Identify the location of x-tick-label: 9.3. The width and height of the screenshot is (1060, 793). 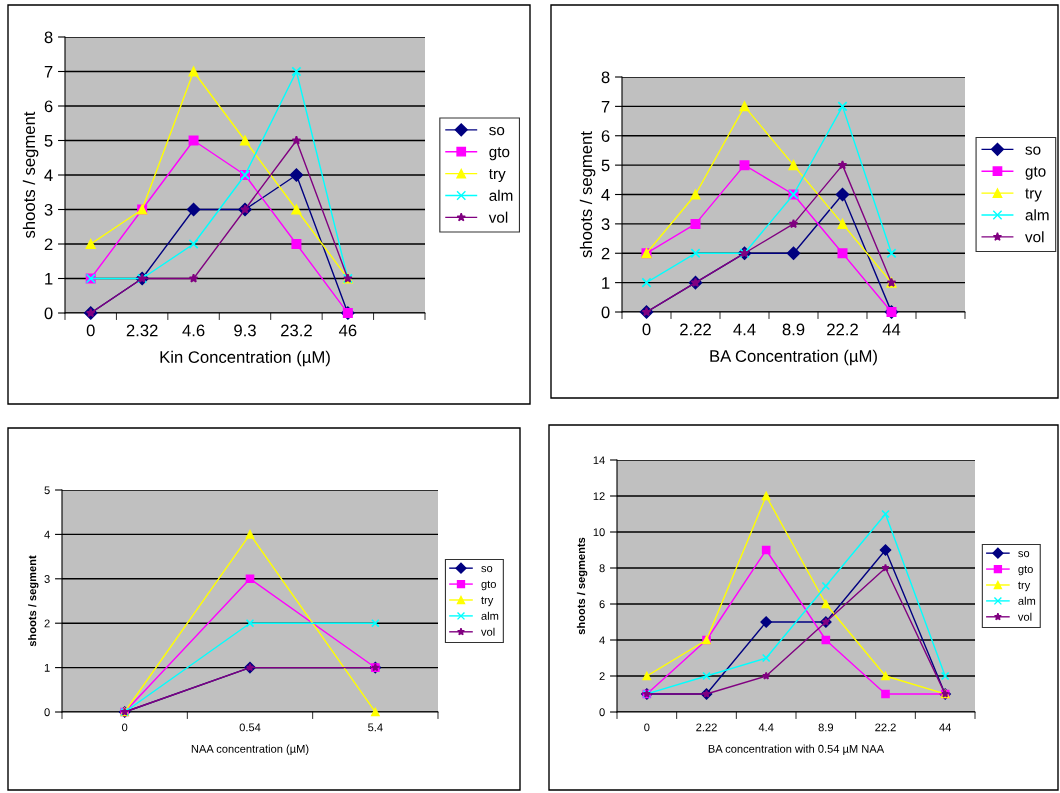
(245, 330).